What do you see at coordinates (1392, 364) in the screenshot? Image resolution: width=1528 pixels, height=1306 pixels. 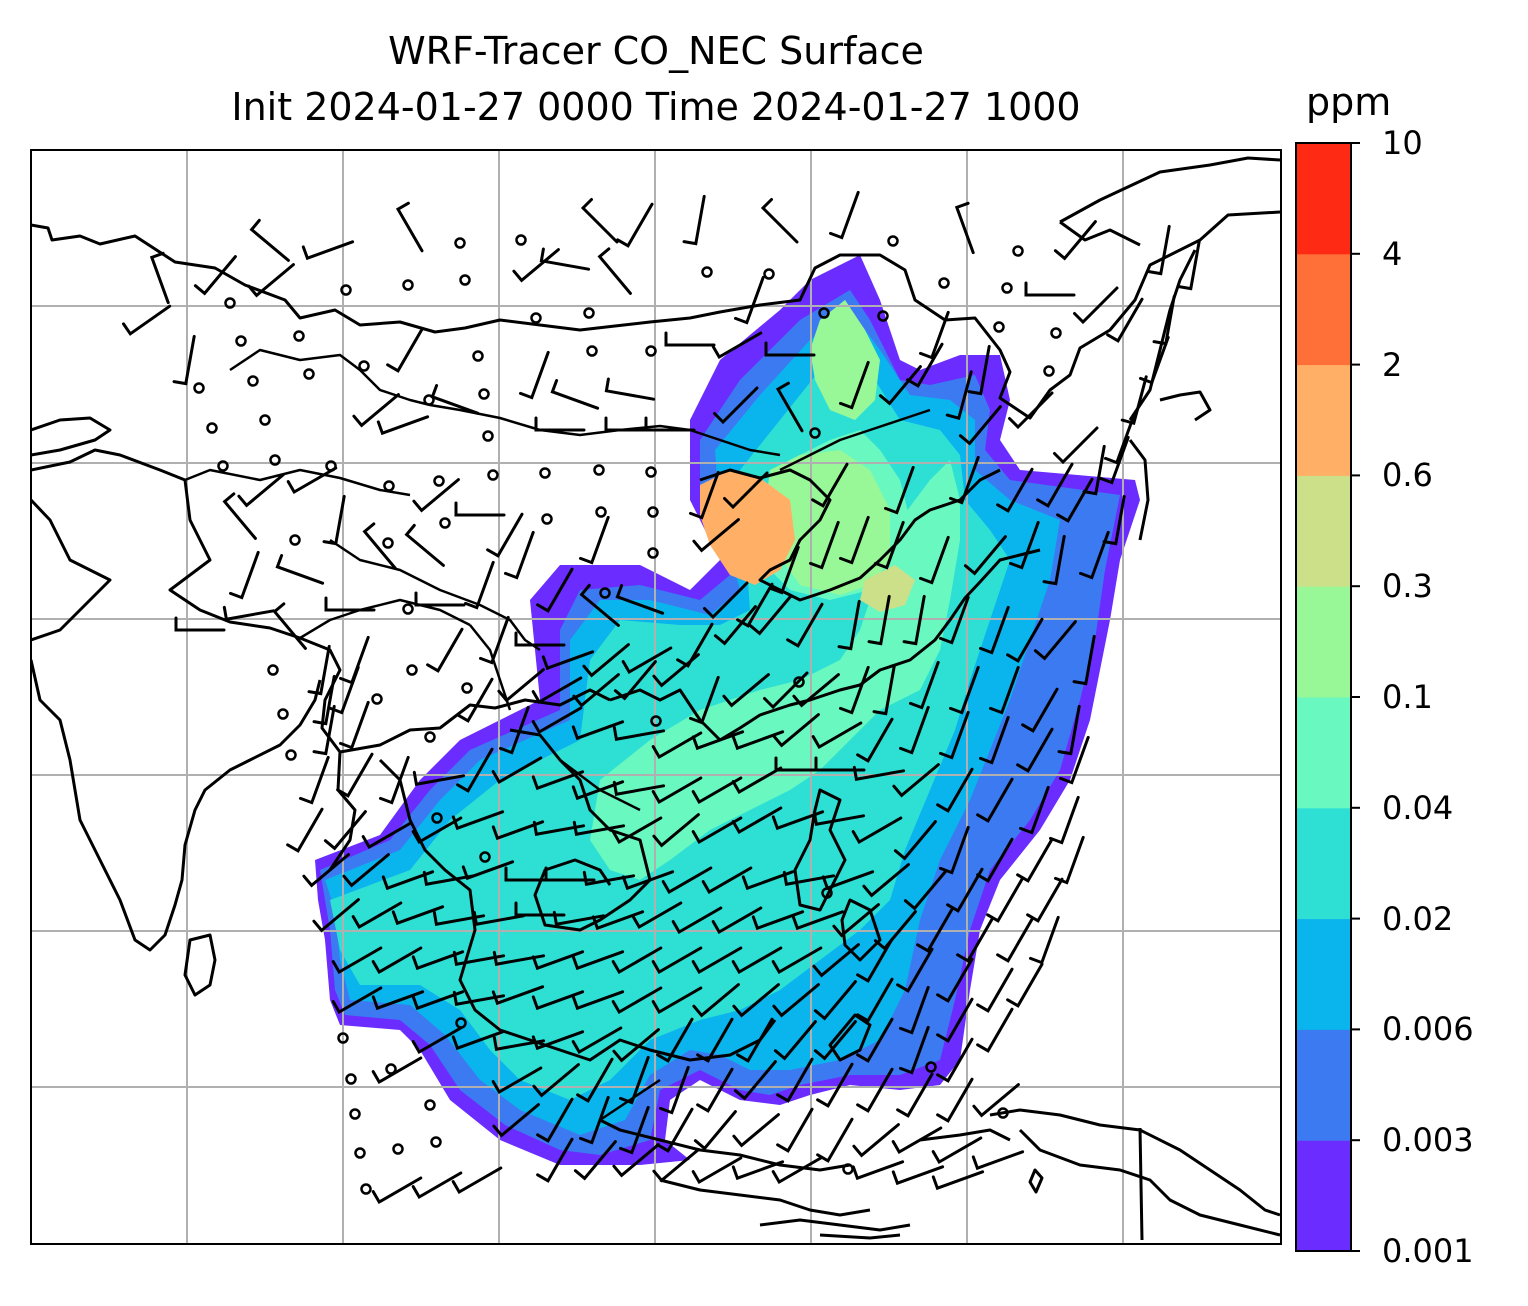 I see `colorbar-tick-label: 2` at bounding box center [1392, 364].